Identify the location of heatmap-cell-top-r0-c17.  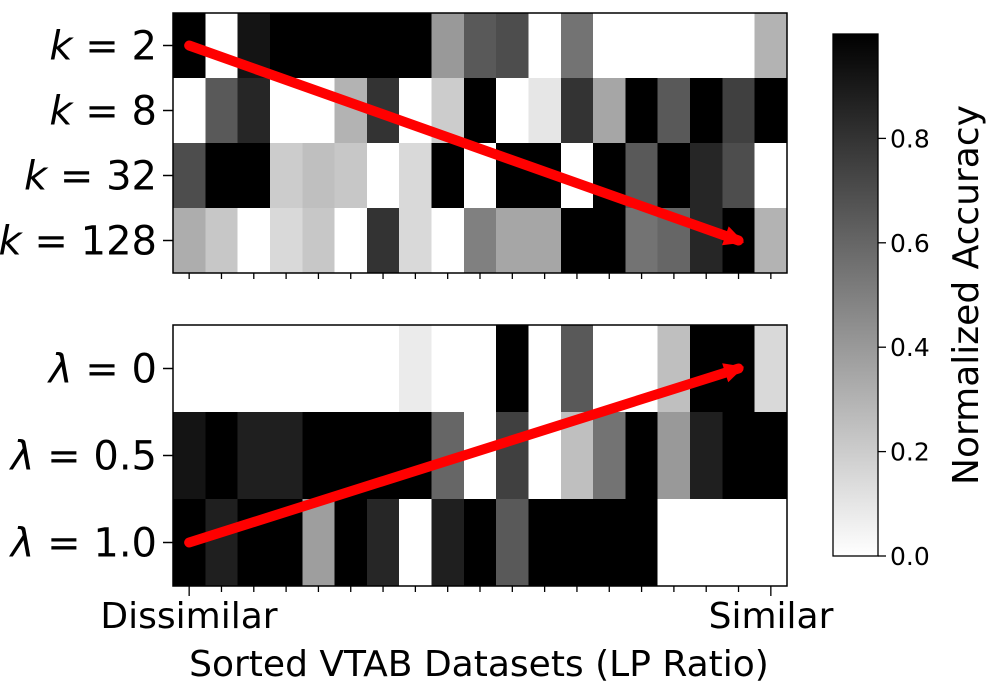
(739, 46).